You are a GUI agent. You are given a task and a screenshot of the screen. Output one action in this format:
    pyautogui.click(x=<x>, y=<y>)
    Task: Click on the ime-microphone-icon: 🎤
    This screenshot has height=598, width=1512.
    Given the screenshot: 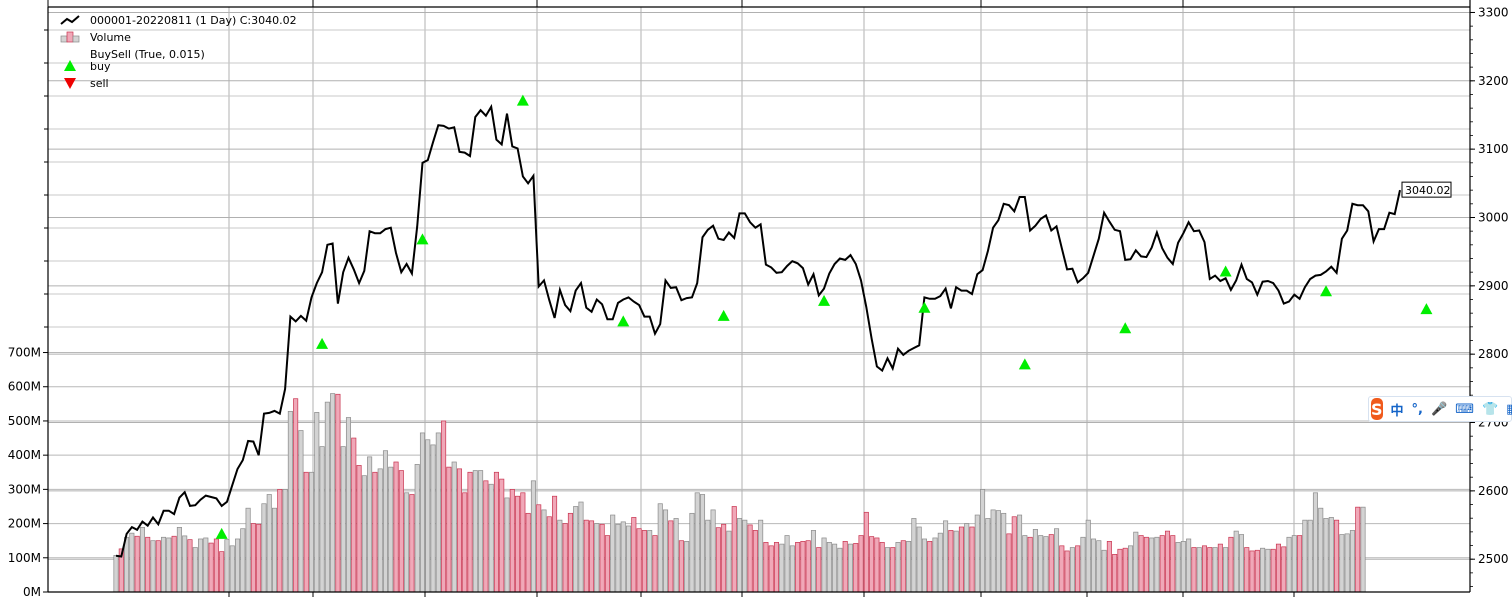 What is the action you would take?
    pyautogui.click(x=1439, y=409)
    